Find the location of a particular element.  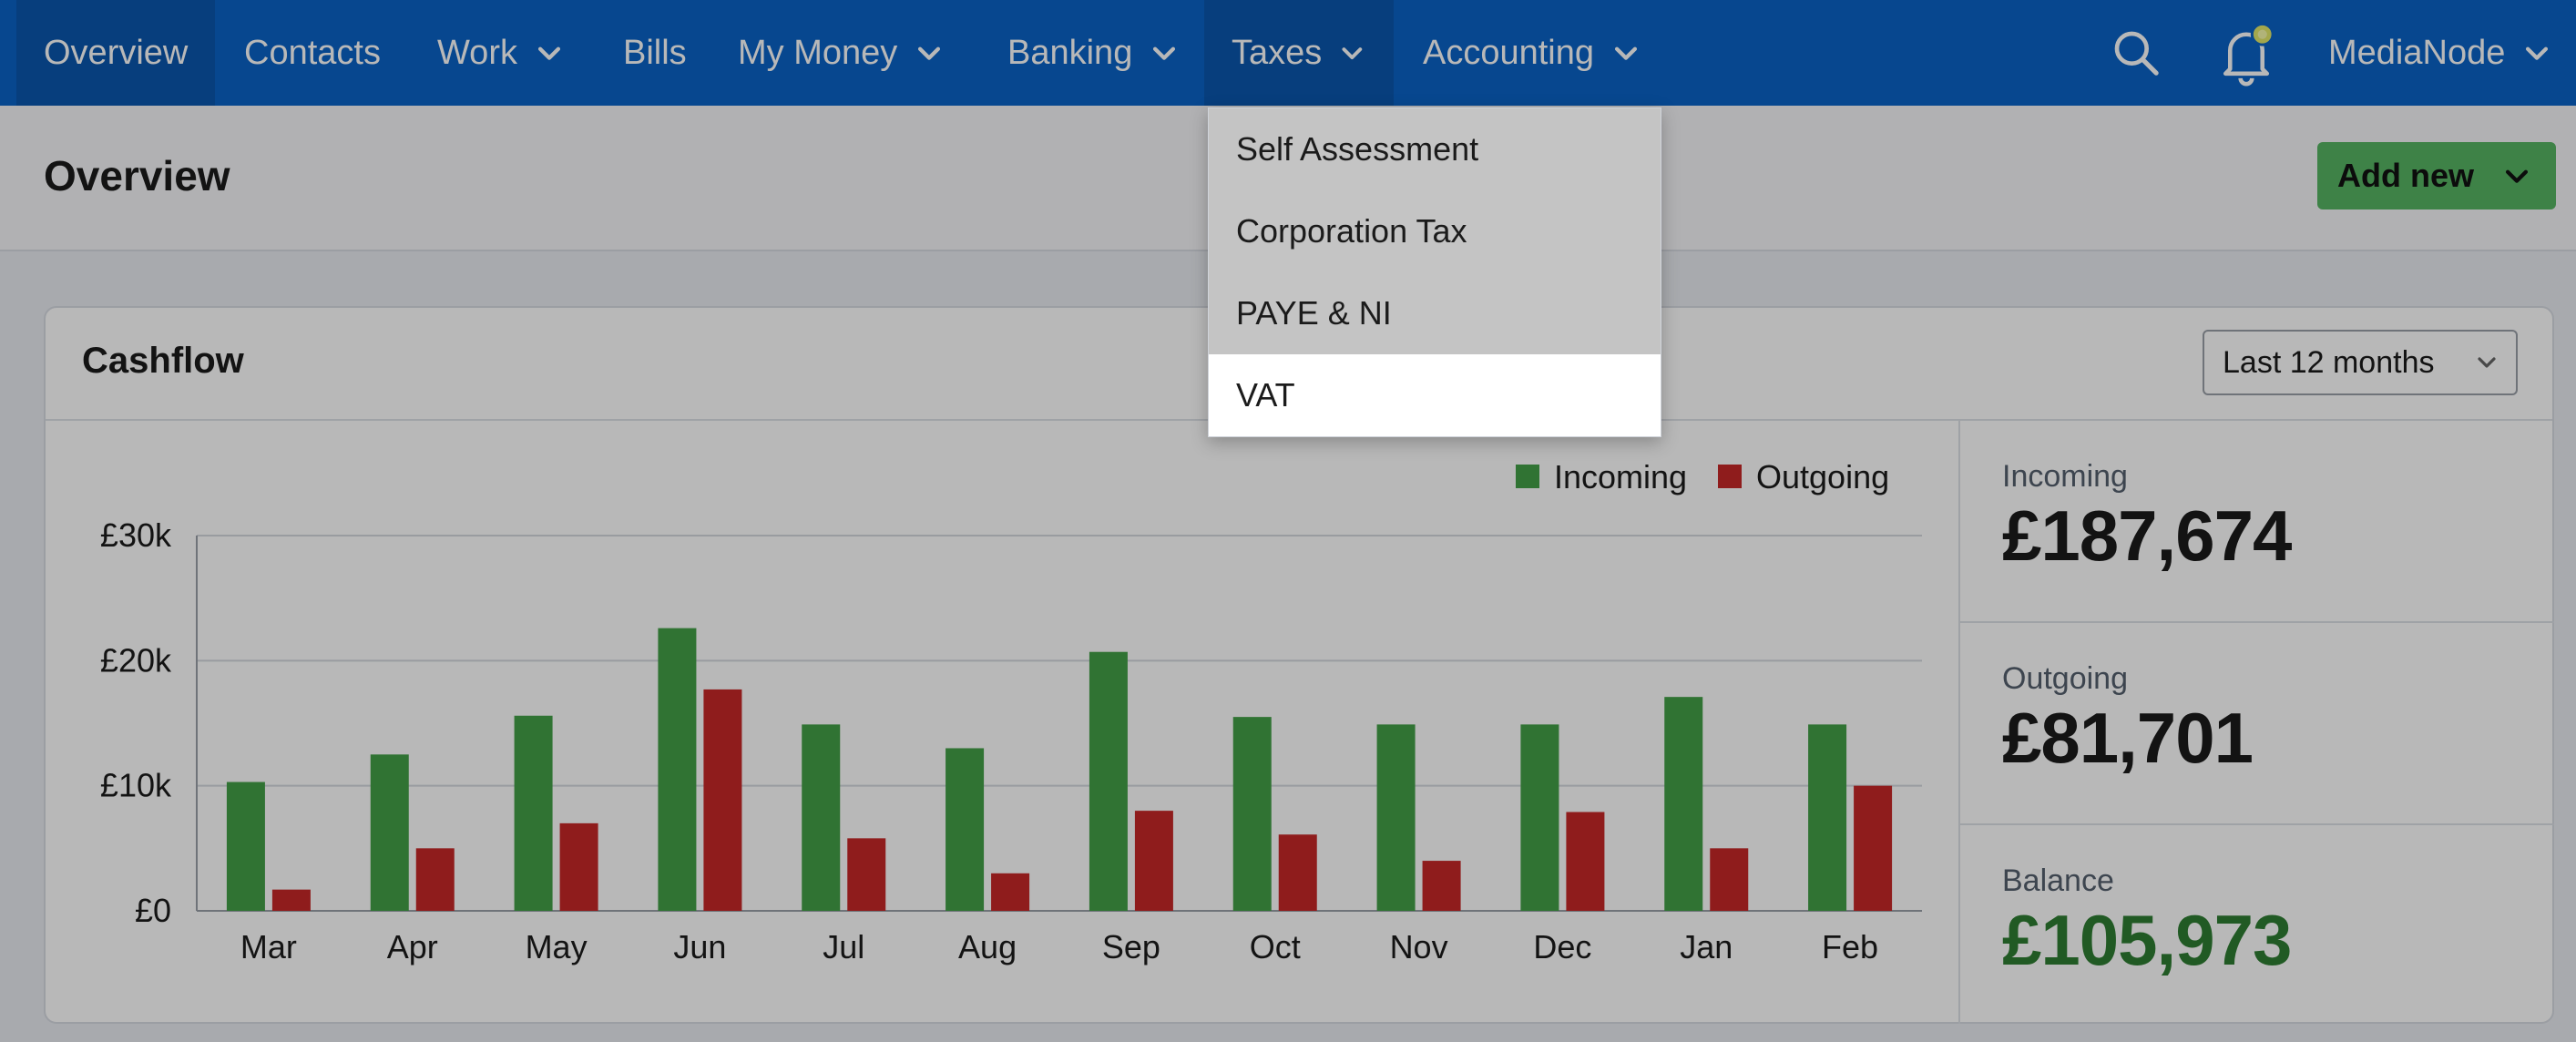

balance-stat-label: Balance is located at coordinates (2058, 880).